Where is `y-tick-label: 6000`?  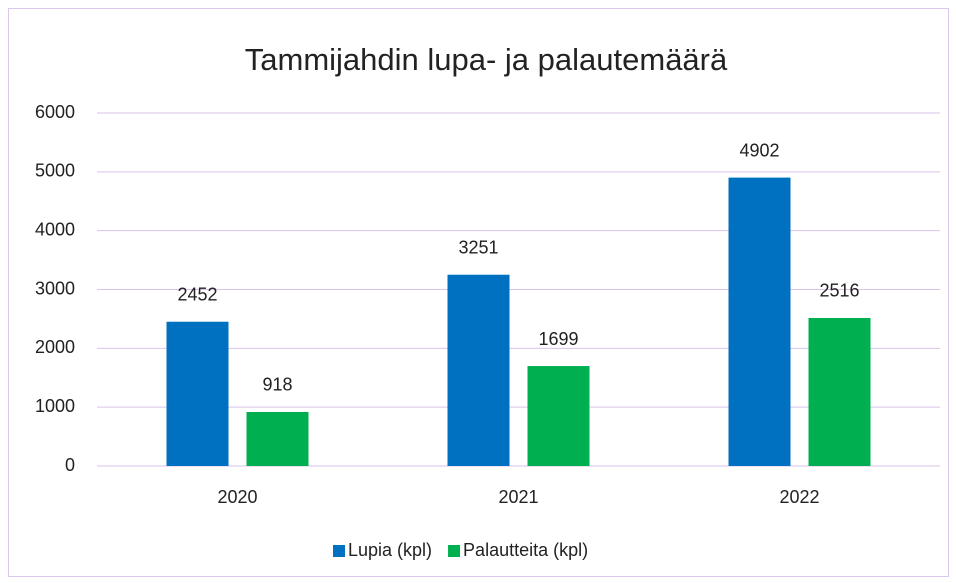 y-tick-label: 6000 is located at coordinates (55, 112).